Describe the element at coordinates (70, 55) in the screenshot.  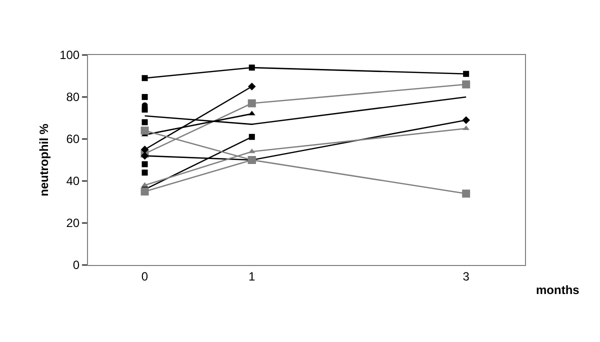
I see `y-tick-label: 100` at that location.